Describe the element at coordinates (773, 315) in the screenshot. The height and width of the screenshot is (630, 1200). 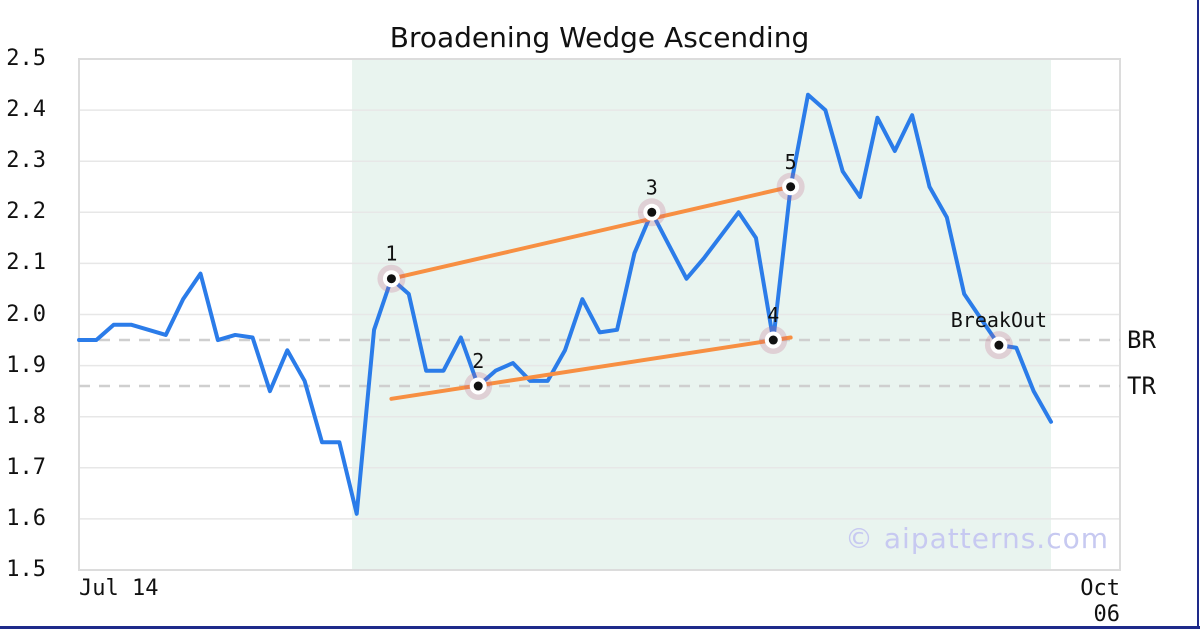
I see `pattern-point-label-4: 4` at that location.